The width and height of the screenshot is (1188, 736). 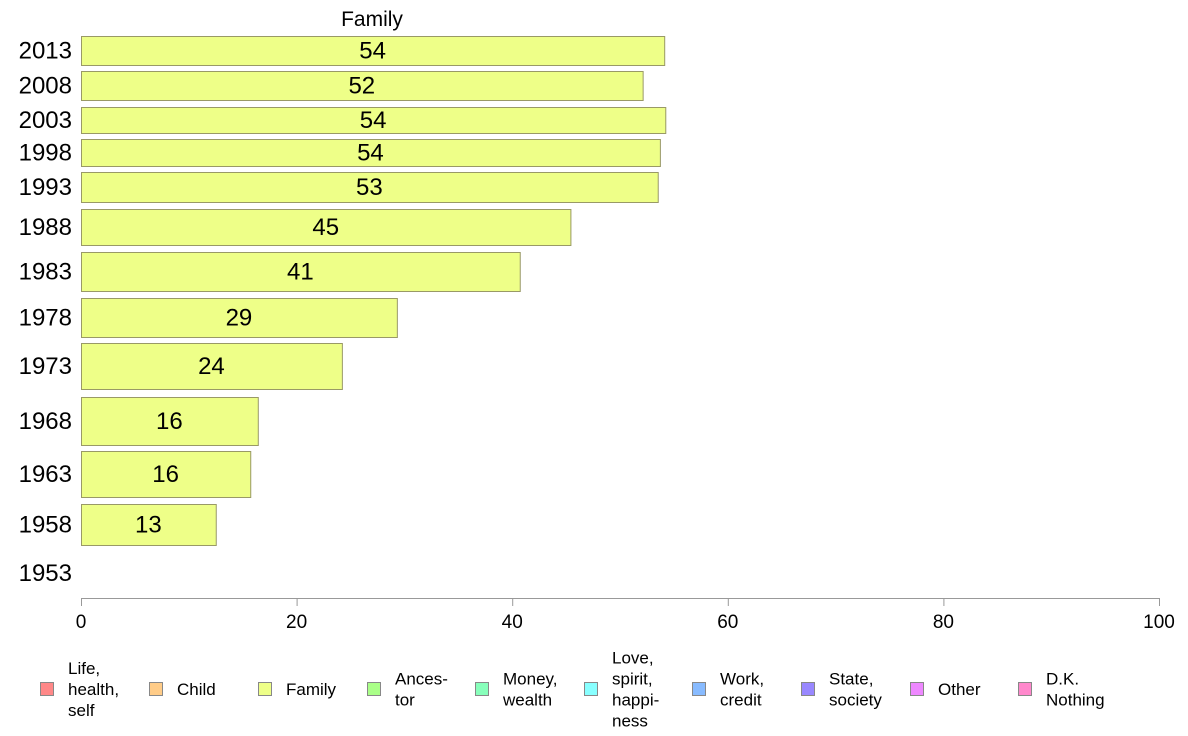 What do you see at coordinates (45, 153) in the screenshot?
I see `y-tick-label: 1998` at bounding box center [45, 153].